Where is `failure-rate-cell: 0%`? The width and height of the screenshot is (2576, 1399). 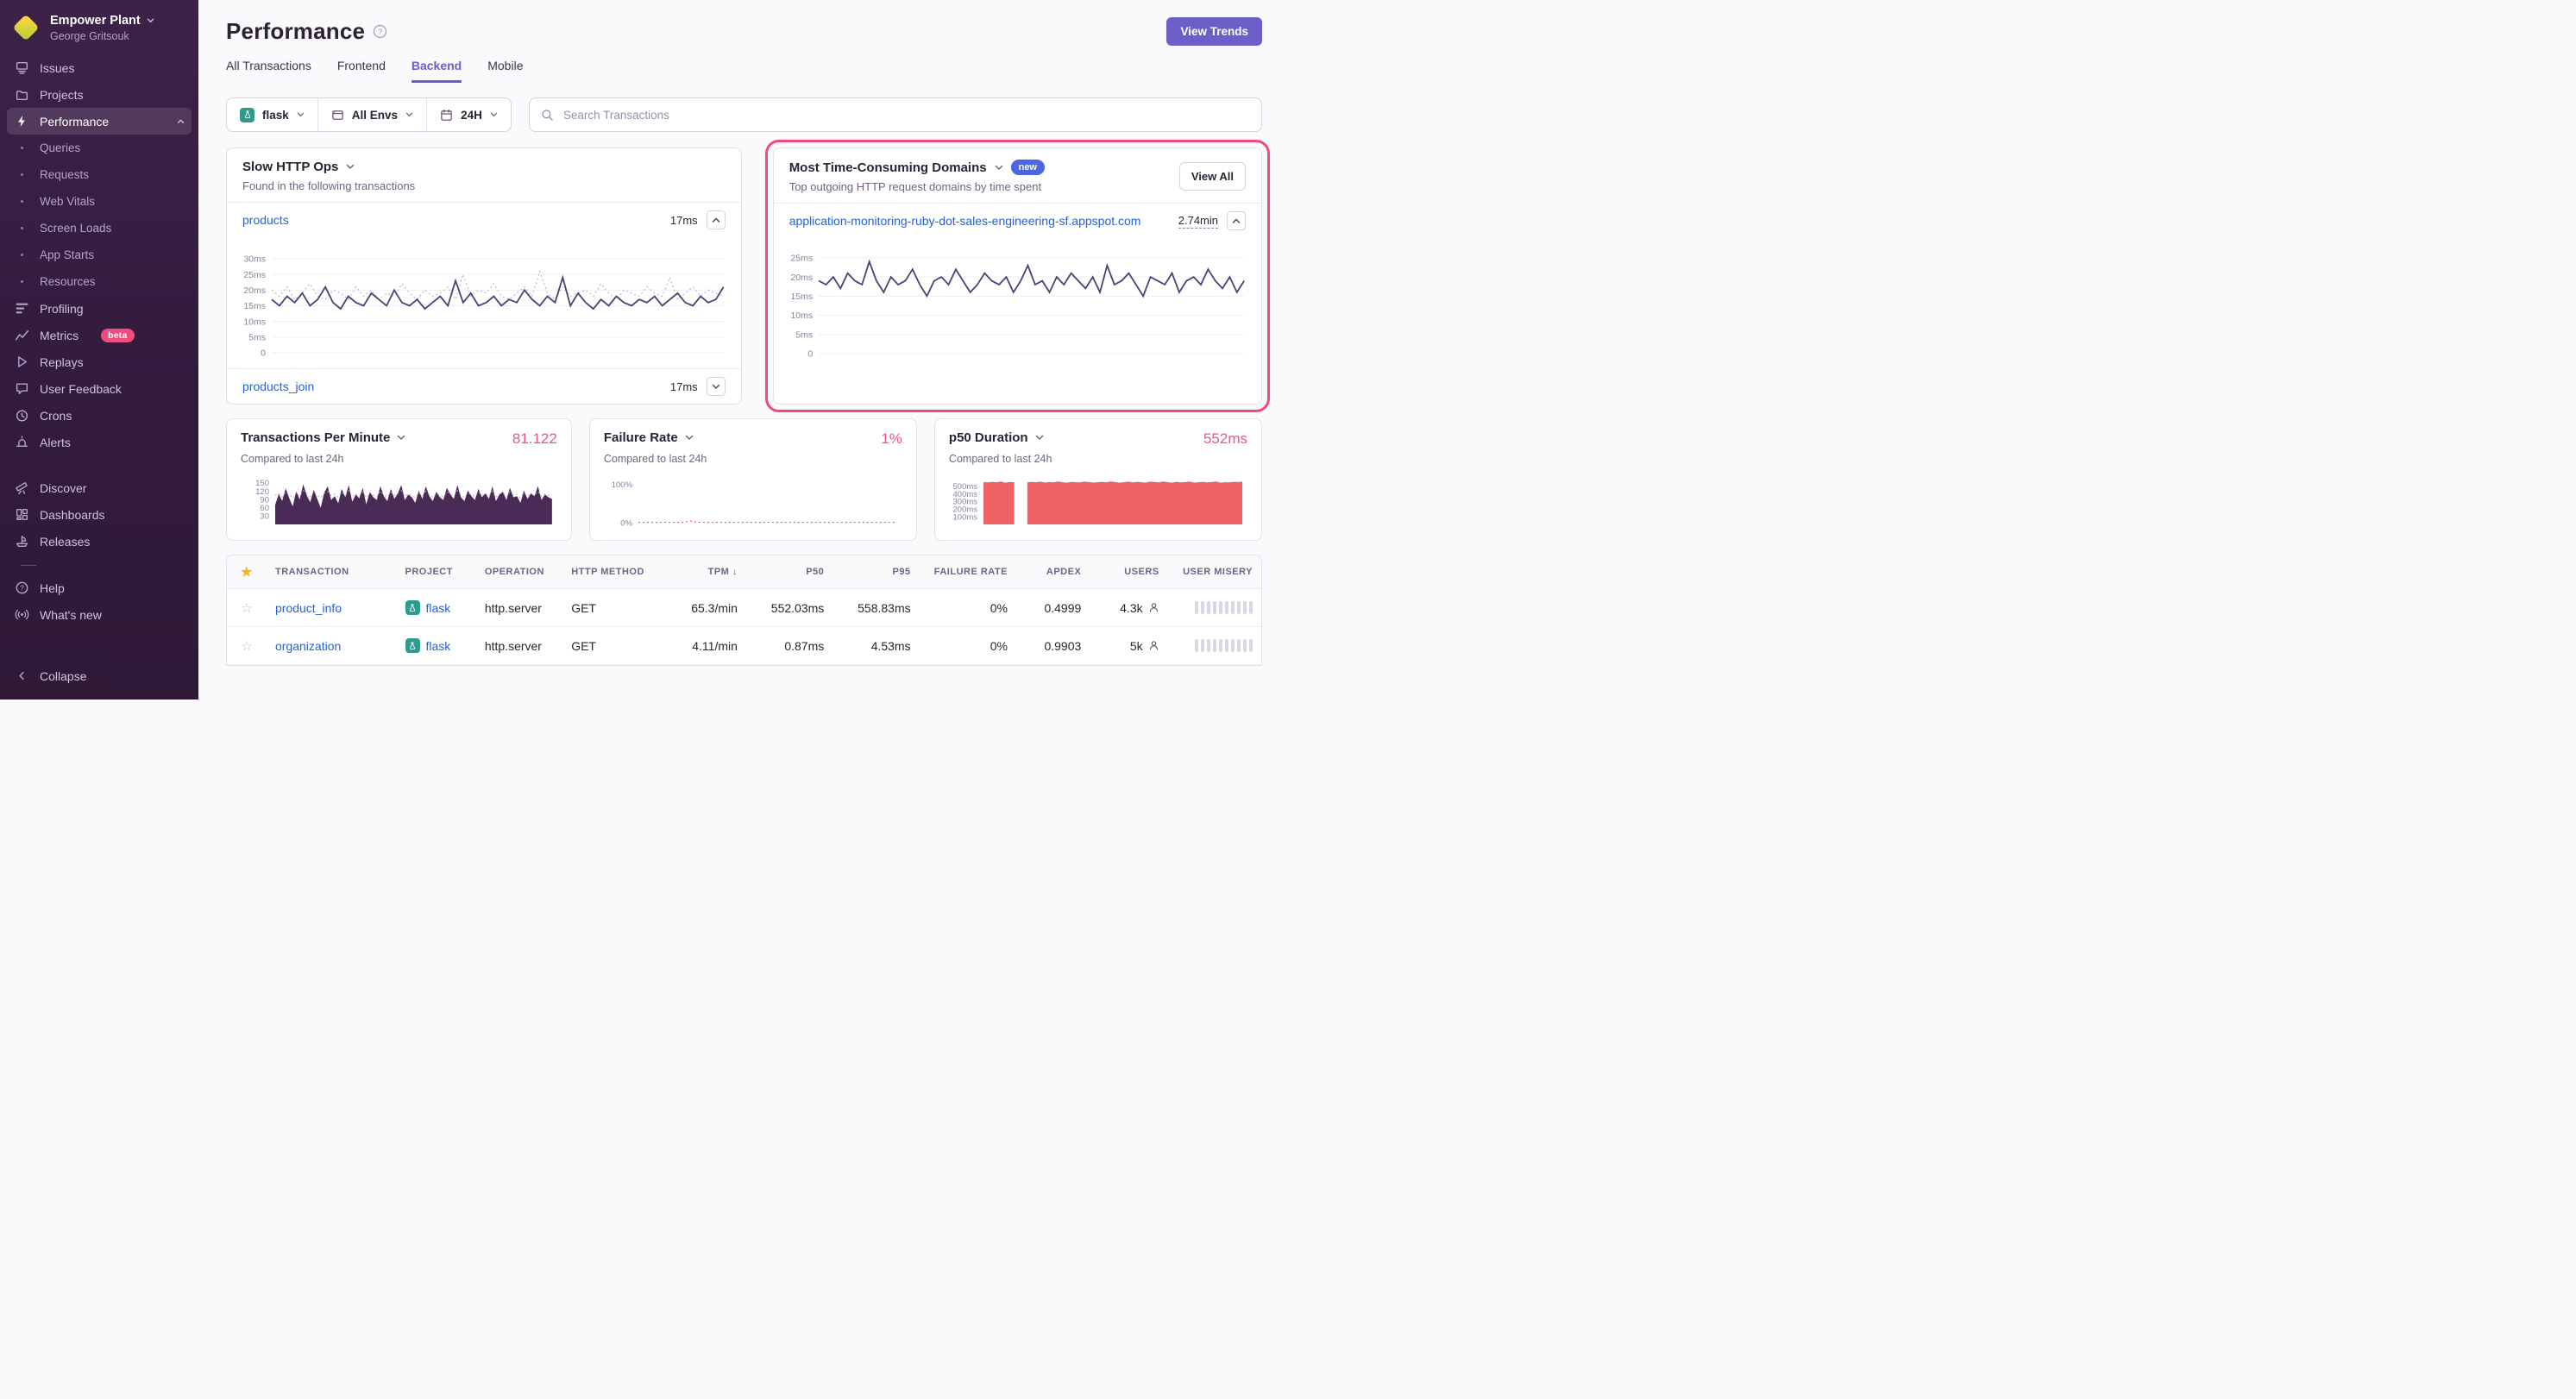
failure-rate-cell: 0% is located at coordinates (999, 645).